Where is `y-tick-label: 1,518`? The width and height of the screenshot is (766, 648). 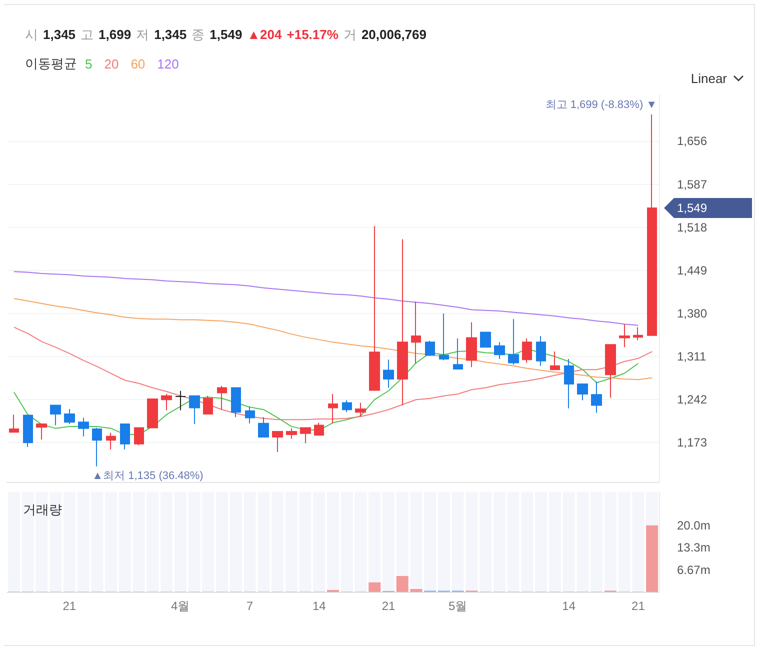 y-tick-label: 1,518 is located at coordinates (692, 227).